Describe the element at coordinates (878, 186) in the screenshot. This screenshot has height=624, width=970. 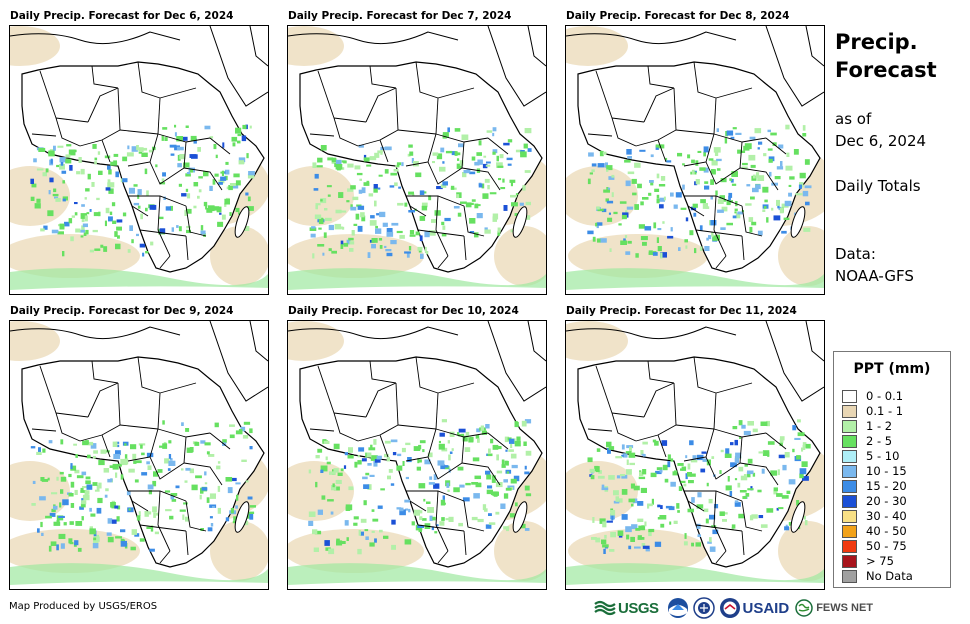
I see `daily-totals-label: Daily Totals` at that location.